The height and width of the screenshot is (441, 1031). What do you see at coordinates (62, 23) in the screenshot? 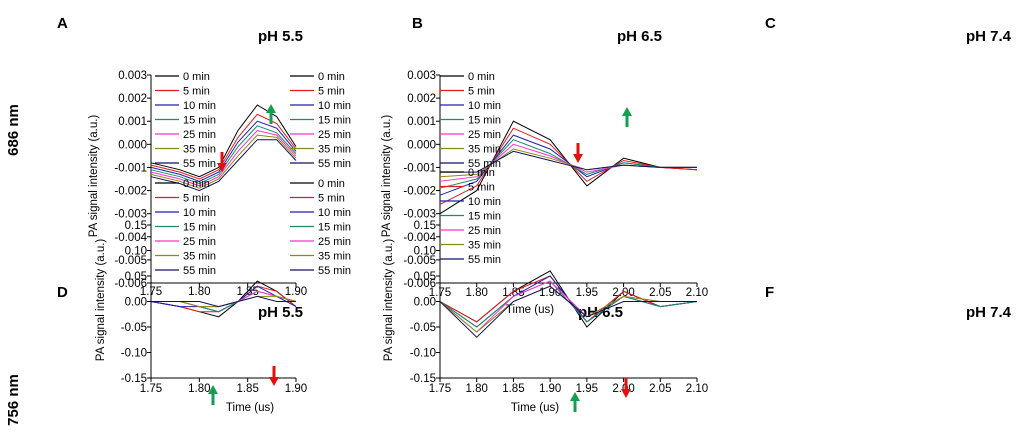
I see `panel-letter-a: A` at bounding box center [62, 23].